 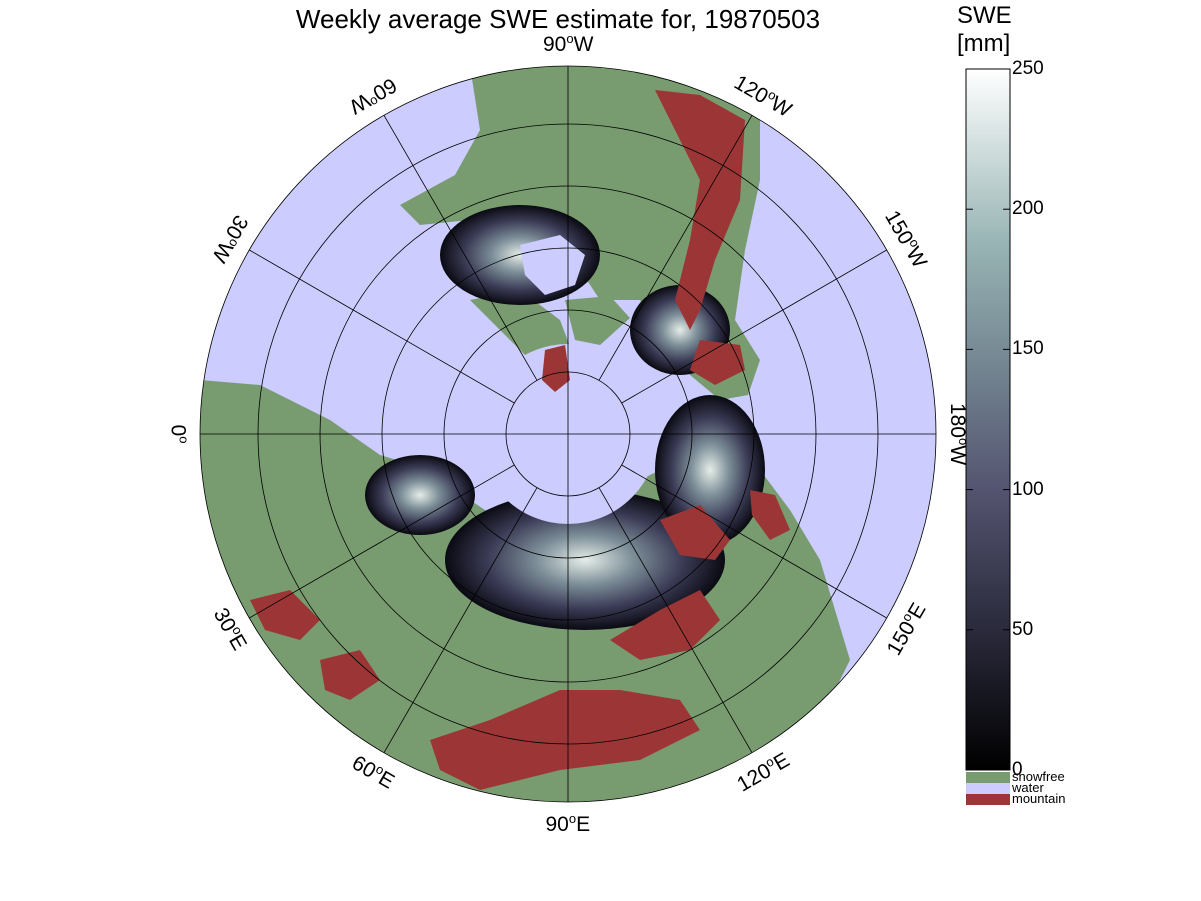 What do you see at coordinates (1017, 769) in the screenshot?
I see `colorbar-tick-label: 0` at bounding box center [1017, 769].